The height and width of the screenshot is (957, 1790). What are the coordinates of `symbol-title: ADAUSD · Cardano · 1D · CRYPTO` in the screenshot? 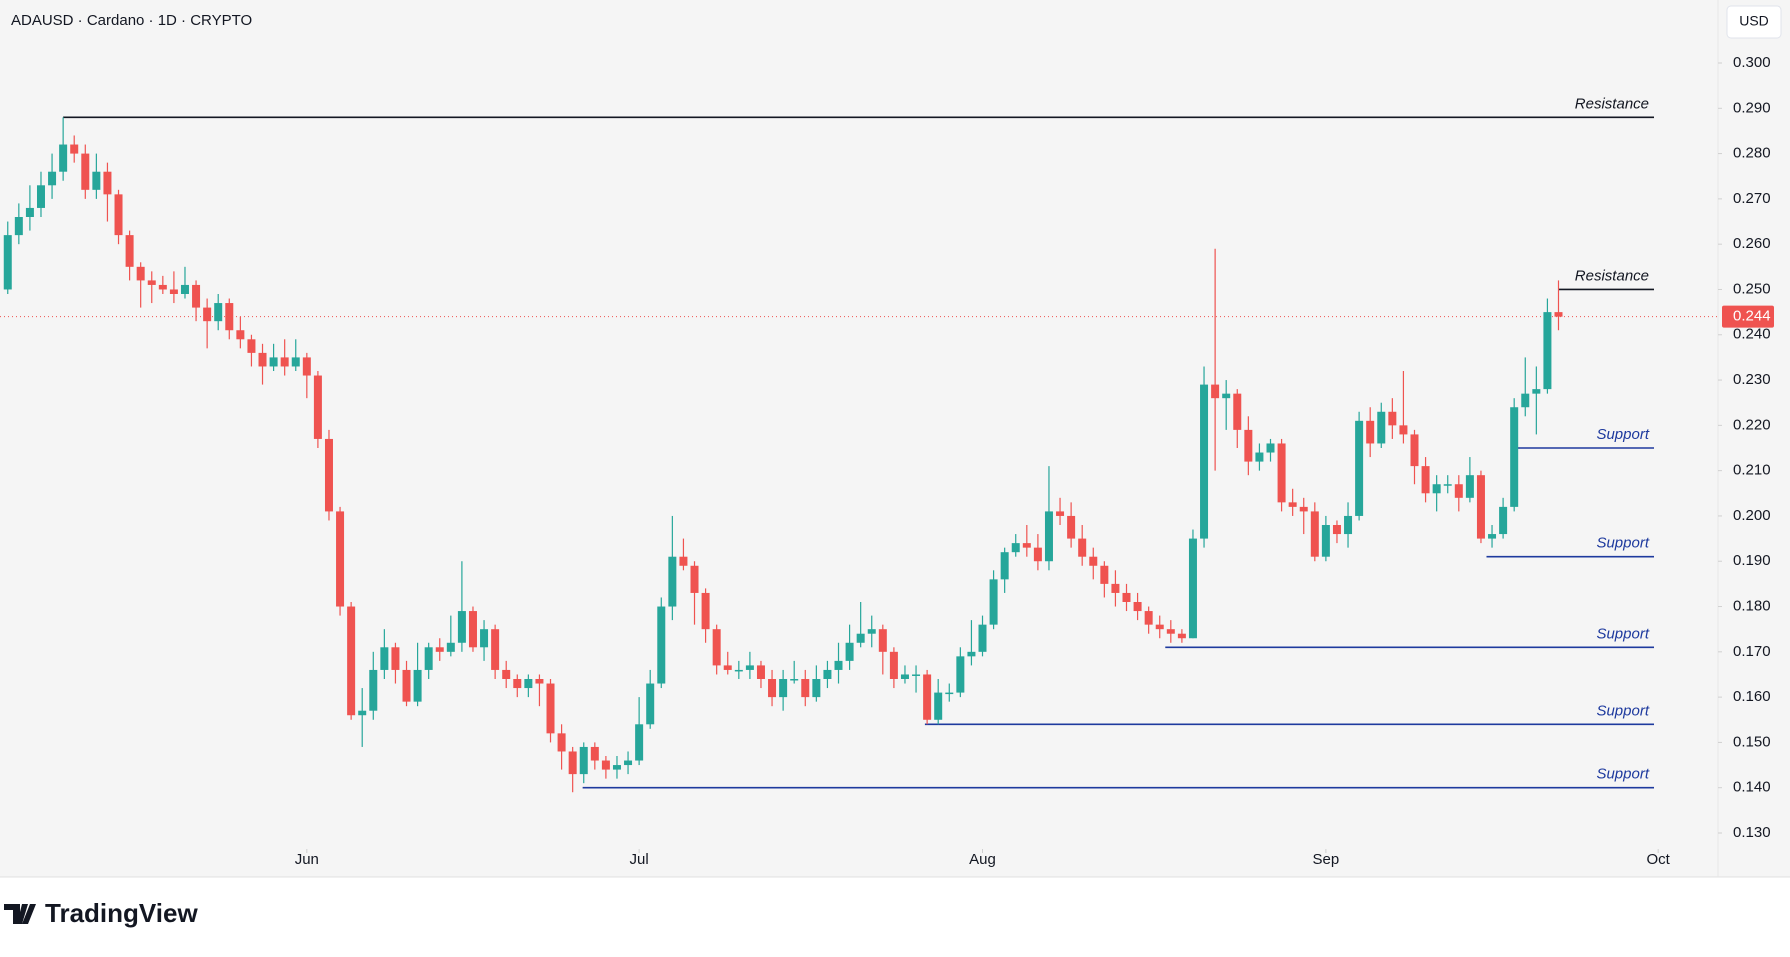 It's located at (131, 20).